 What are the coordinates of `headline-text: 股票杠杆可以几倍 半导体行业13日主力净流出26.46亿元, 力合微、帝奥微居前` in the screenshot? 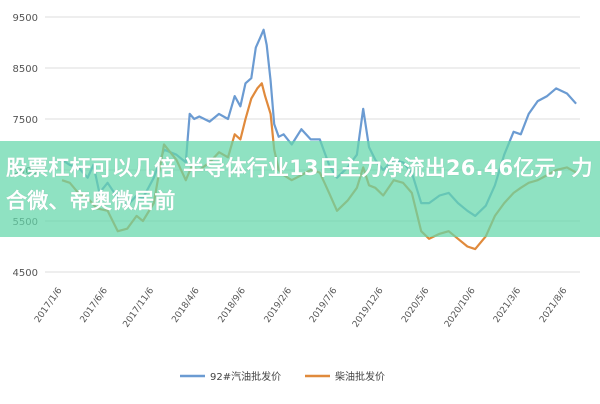 It's located at (299, 184).